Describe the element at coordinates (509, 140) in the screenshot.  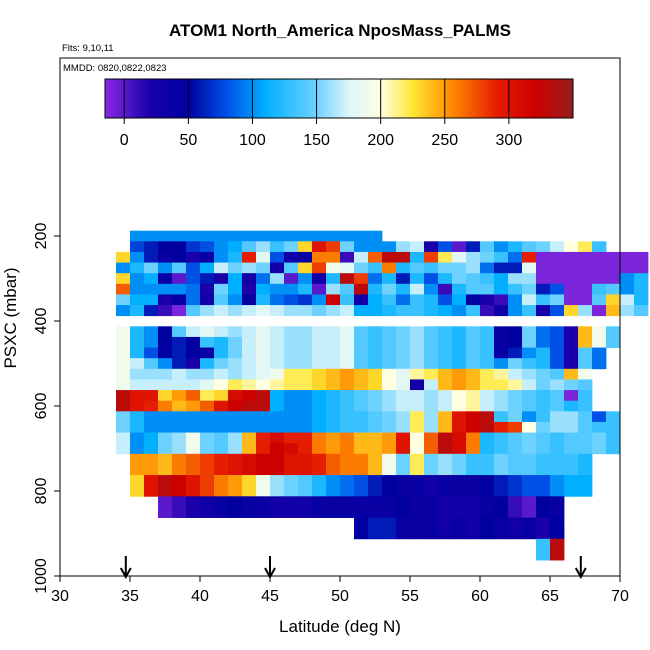
I see `colorbar-tick-label: 300` at that location.